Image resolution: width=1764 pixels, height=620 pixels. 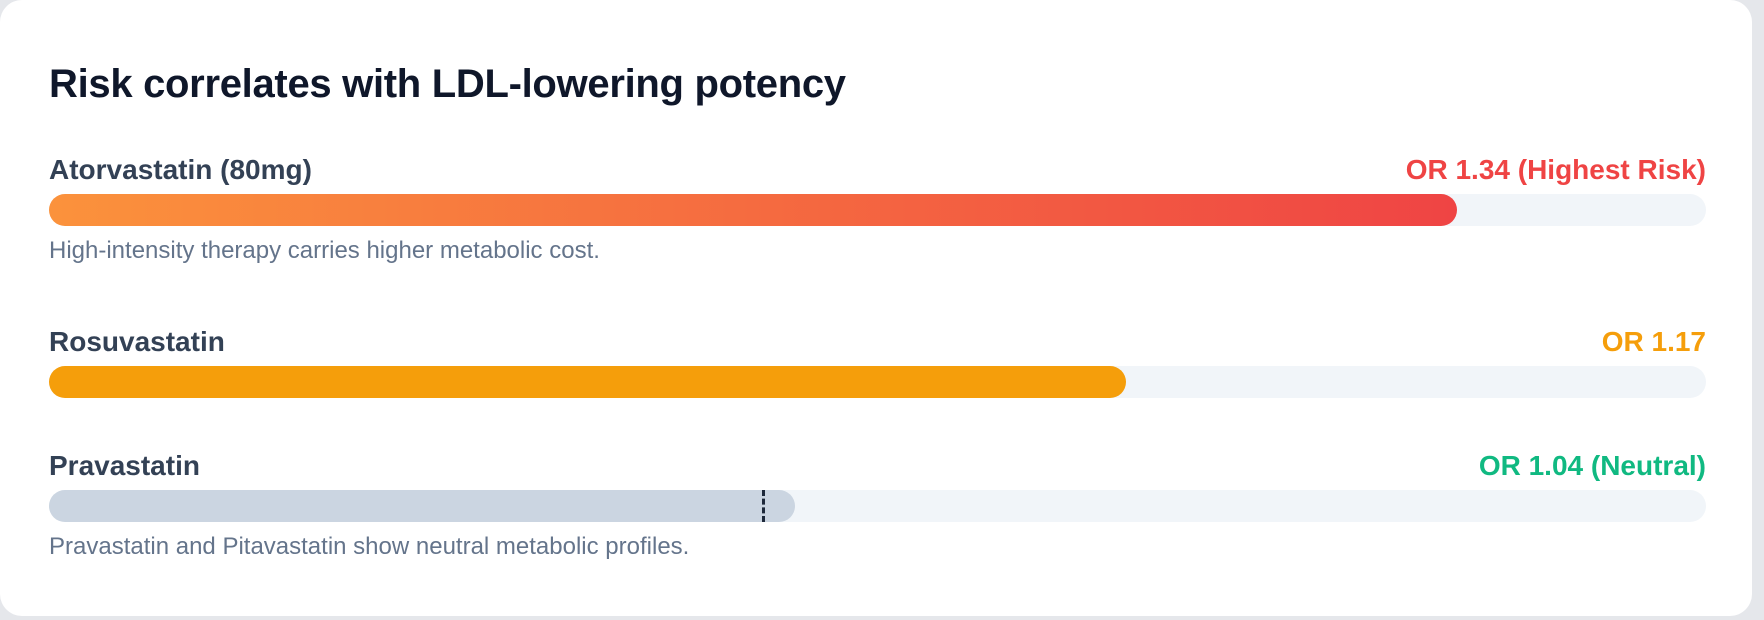 I want to click on drug-label: Rosuvastatin, so click(x=137, y=341).